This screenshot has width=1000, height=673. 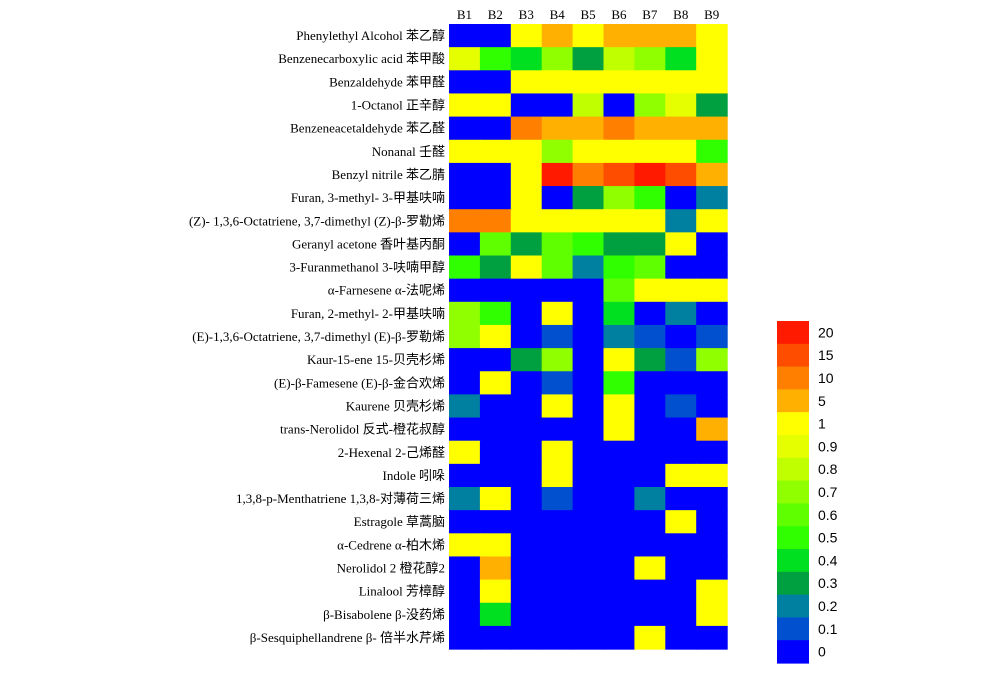 What do you see at coordinates (680, 14) in the screenshot?
I see `column-label-b8: B8` at bounding box center [680, 14].